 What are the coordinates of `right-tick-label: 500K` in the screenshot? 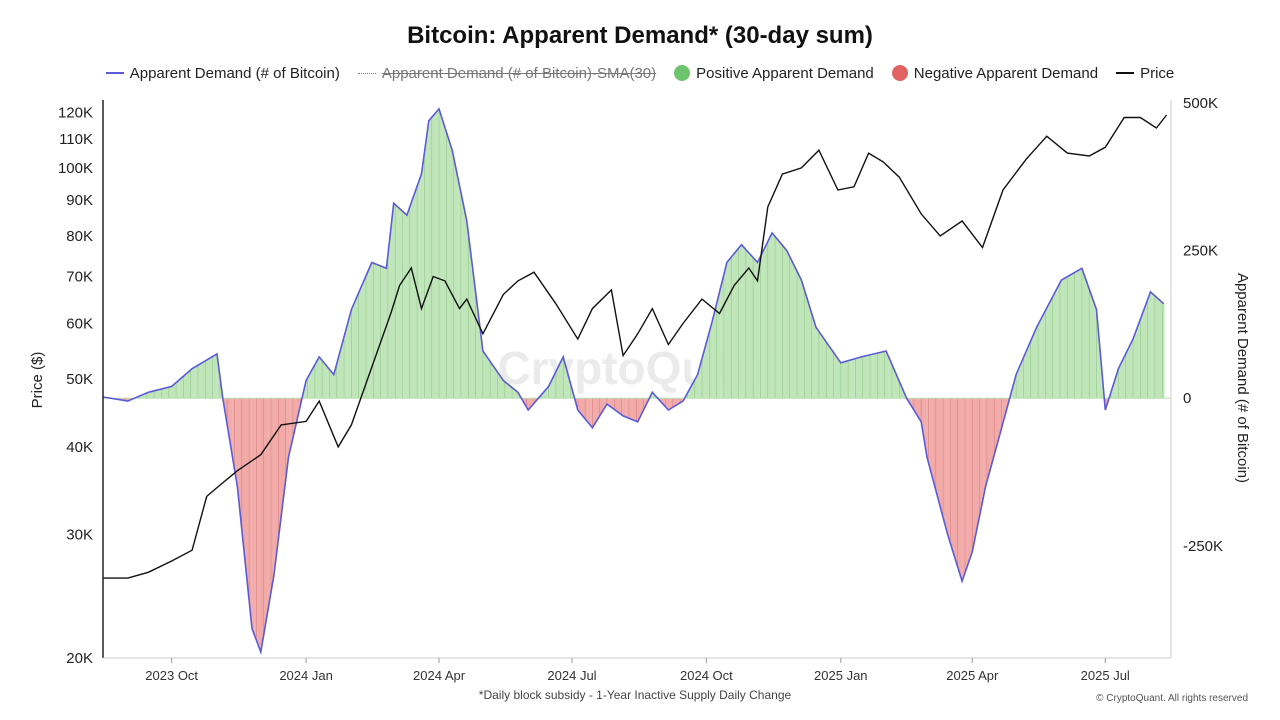 It's located at (1200, 103).